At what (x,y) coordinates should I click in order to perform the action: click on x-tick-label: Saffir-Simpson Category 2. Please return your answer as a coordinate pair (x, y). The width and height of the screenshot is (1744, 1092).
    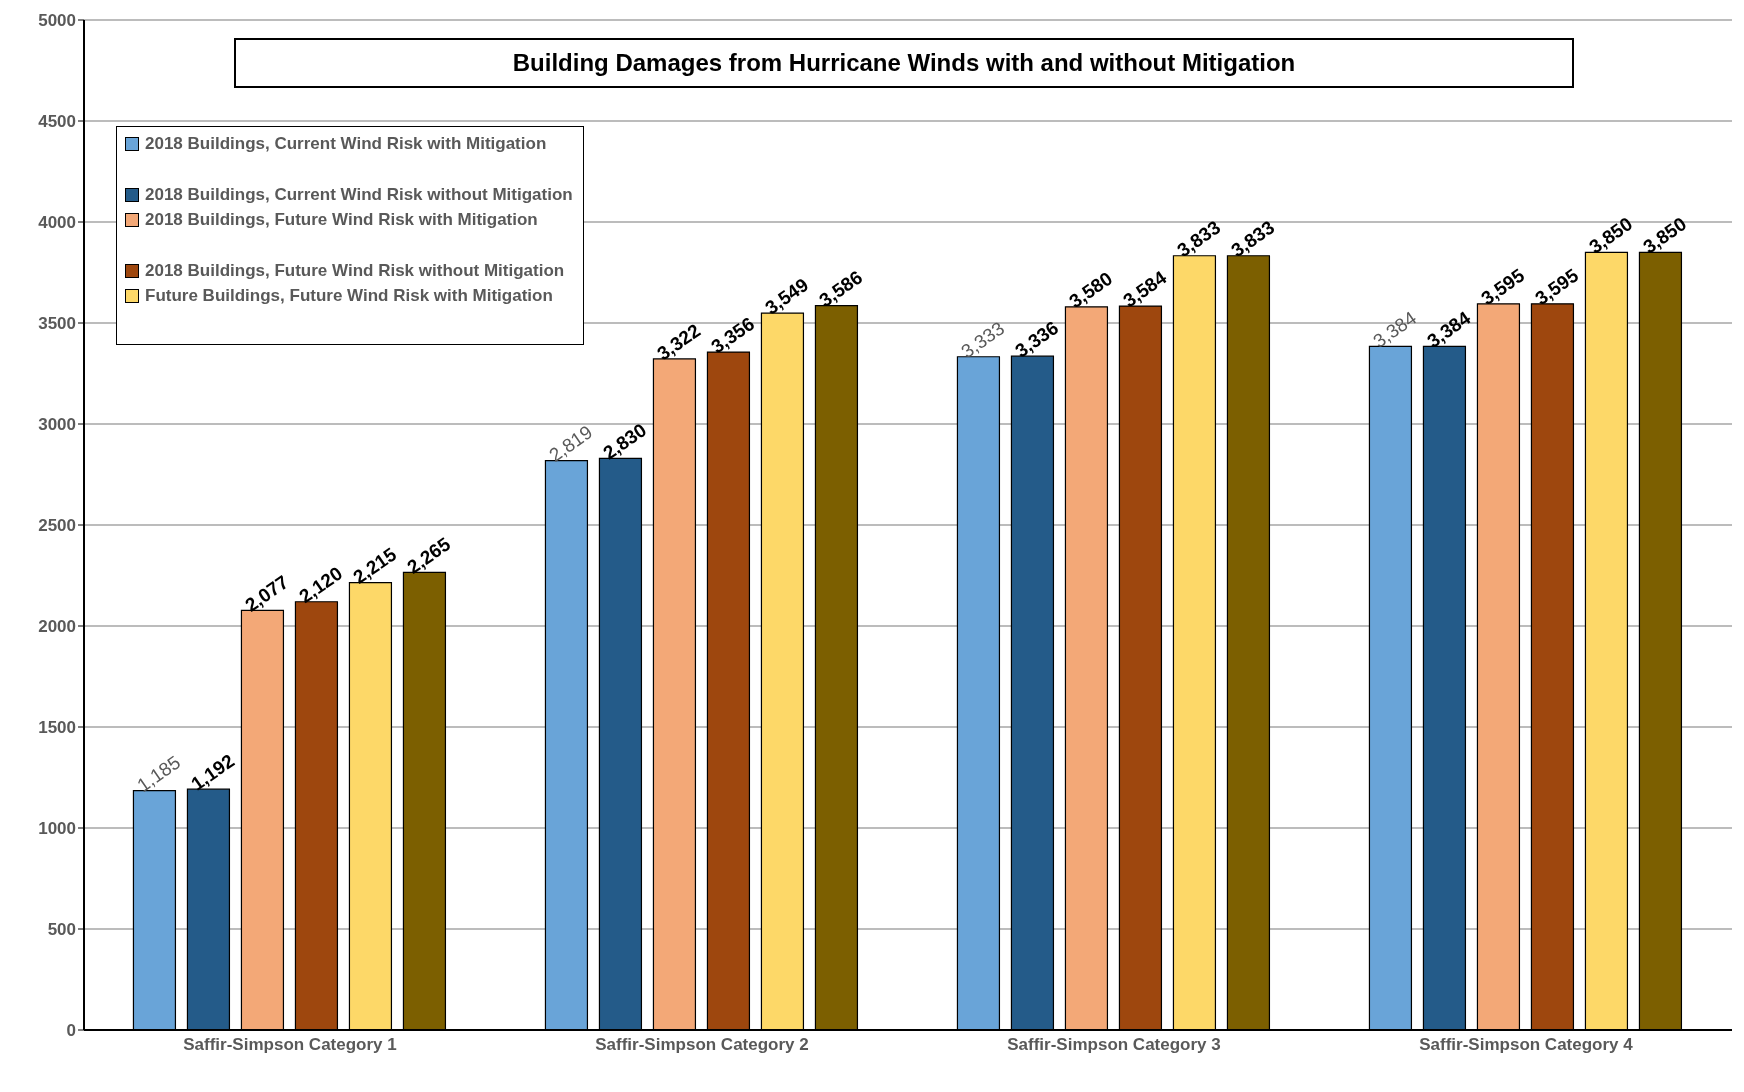
    Looking at the image, I should click on (702, 1045).